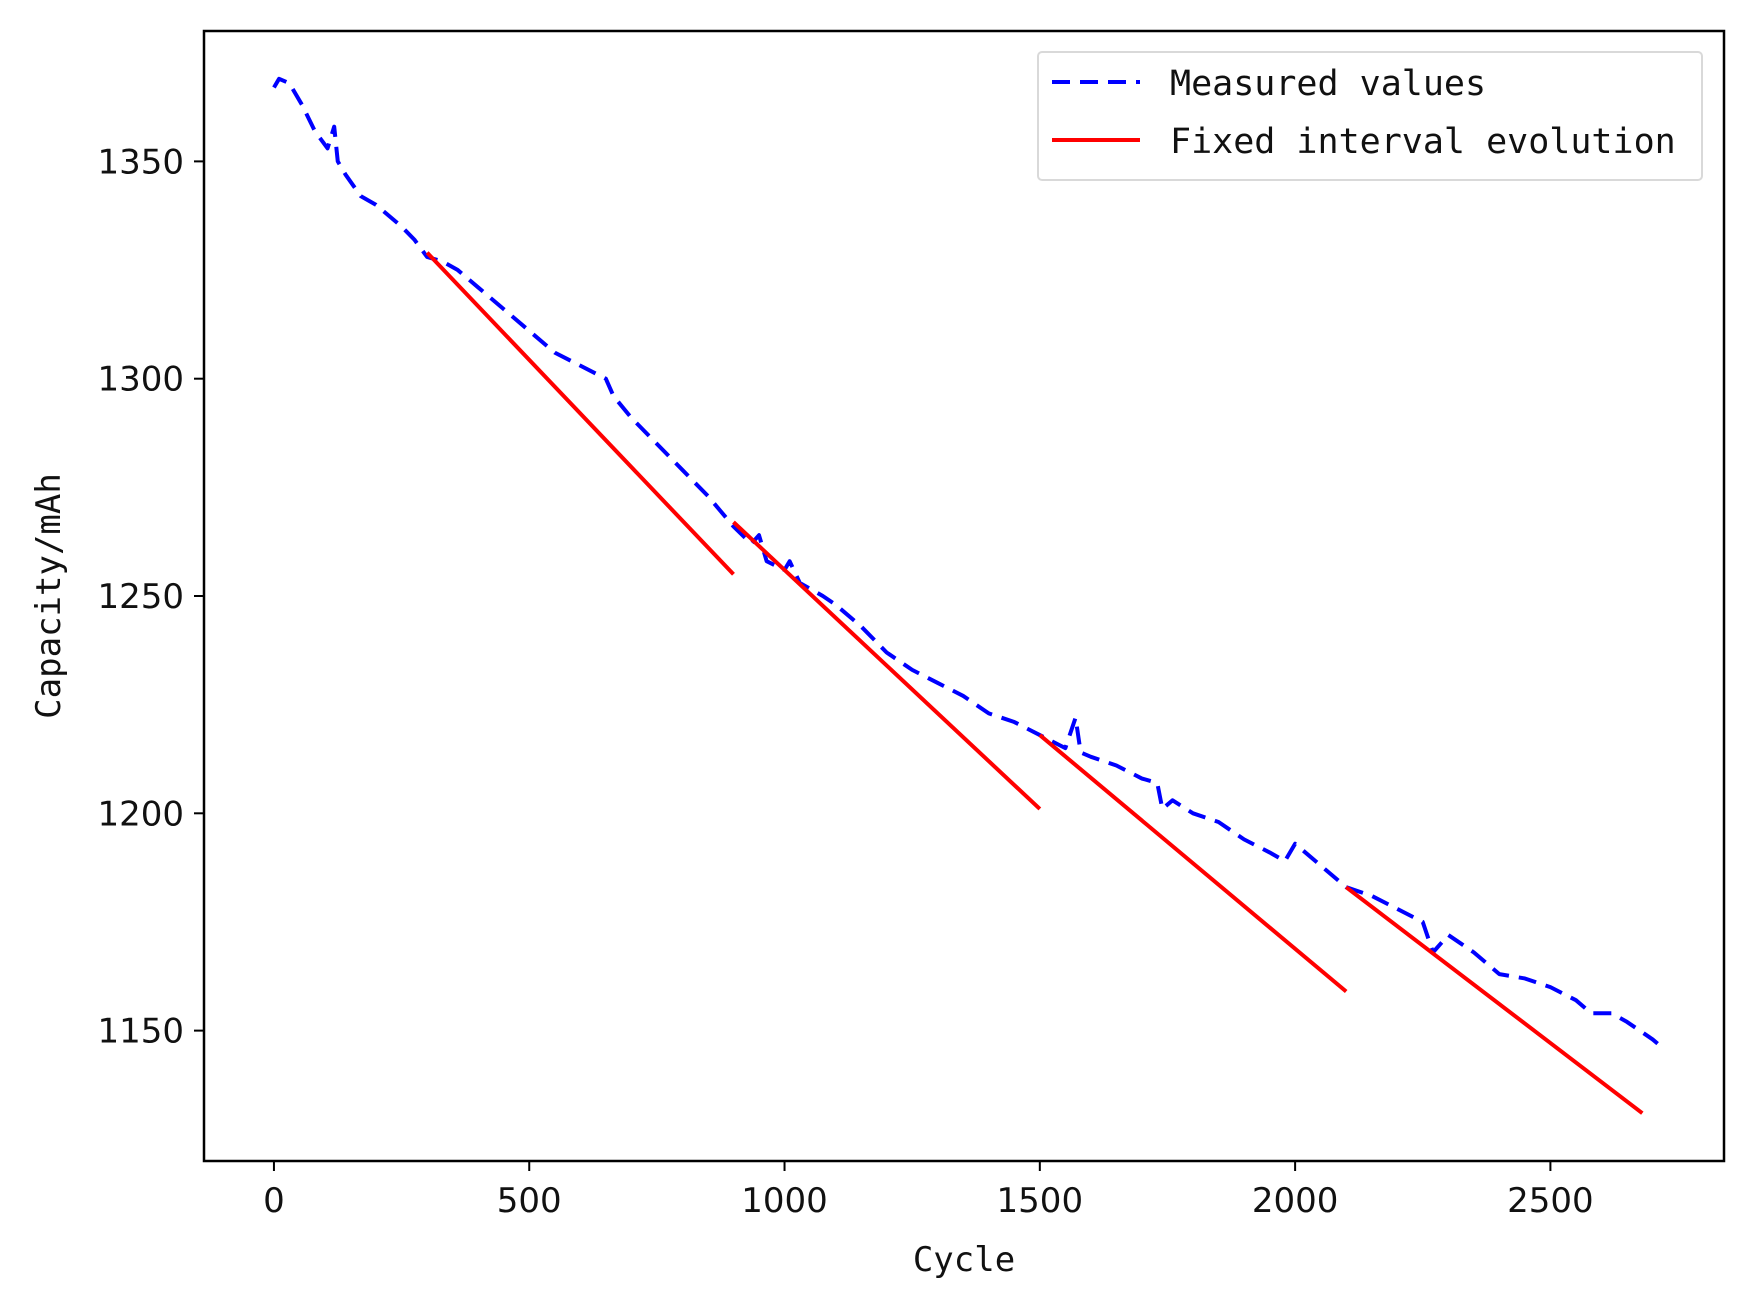  Describe the element at coordinates (140, 162) in the screenshot. I see `y-tick-label: 1350` at that location.